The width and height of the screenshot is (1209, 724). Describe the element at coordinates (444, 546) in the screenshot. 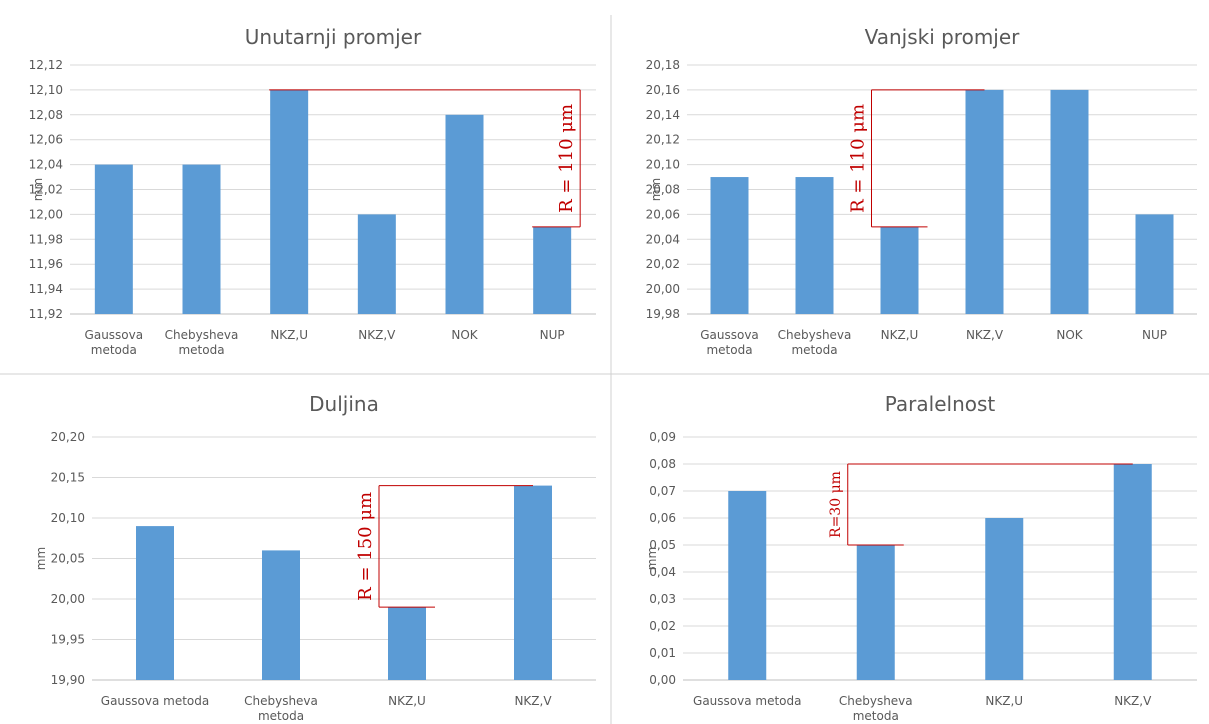

I see `range-annotation: R = 150 μm` at that location.